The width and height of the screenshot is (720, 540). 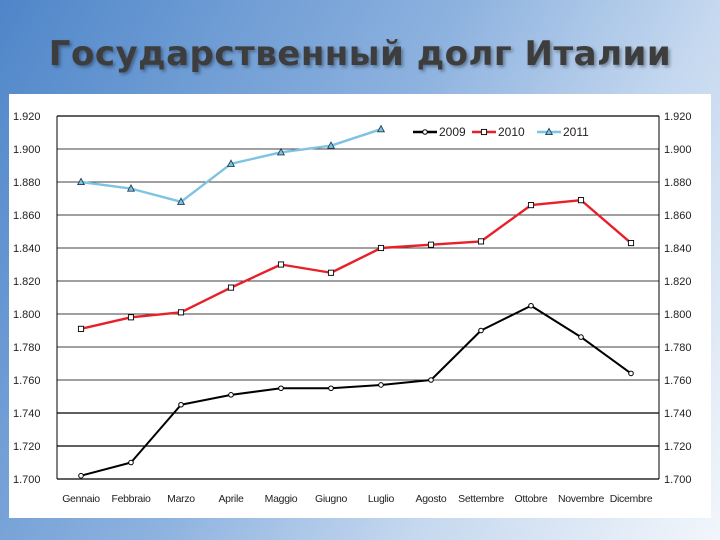 I want to click on y-tick-label-right: 1.880, so click(x=678, y=183).